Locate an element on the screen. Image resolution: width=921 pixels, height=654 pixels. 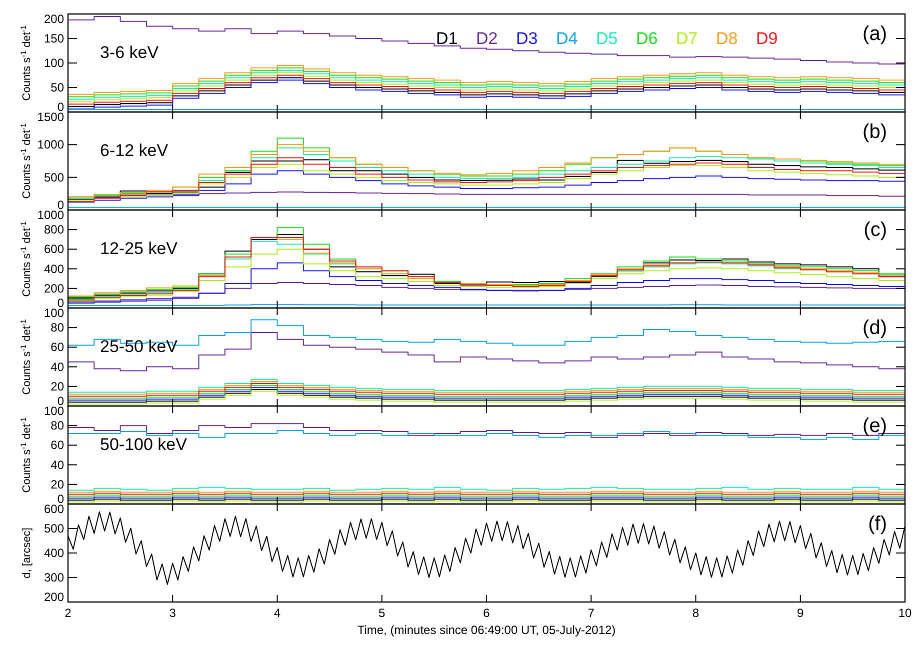
annotation: 12-25 keV is located at coordinates (139, 248).